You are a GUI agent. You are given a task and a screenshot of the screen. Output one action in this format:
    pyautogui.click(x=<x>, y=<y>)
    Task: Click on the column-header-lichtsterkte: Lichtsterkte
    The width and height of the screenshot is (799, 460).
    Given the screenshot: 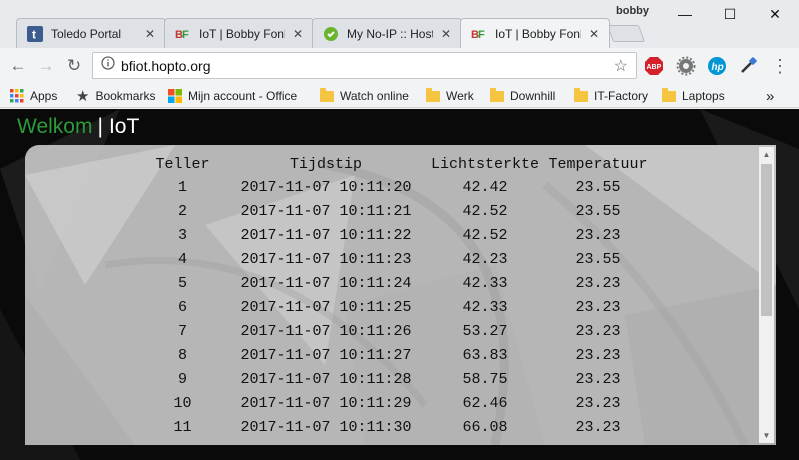 What is the action you would take?
    pyautogui.click(x=485, y=164)
    